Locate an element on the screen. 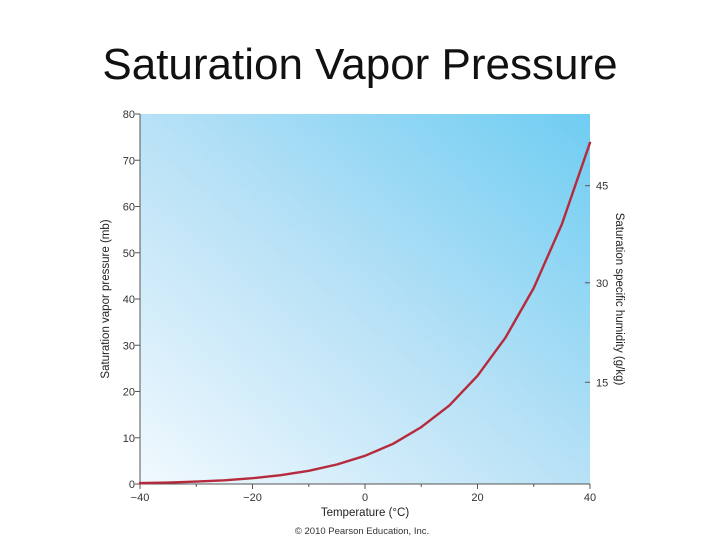 The height and width of the screenshot is (540, 720). y-tick-label: 60 is located at coordinates (129, 208).